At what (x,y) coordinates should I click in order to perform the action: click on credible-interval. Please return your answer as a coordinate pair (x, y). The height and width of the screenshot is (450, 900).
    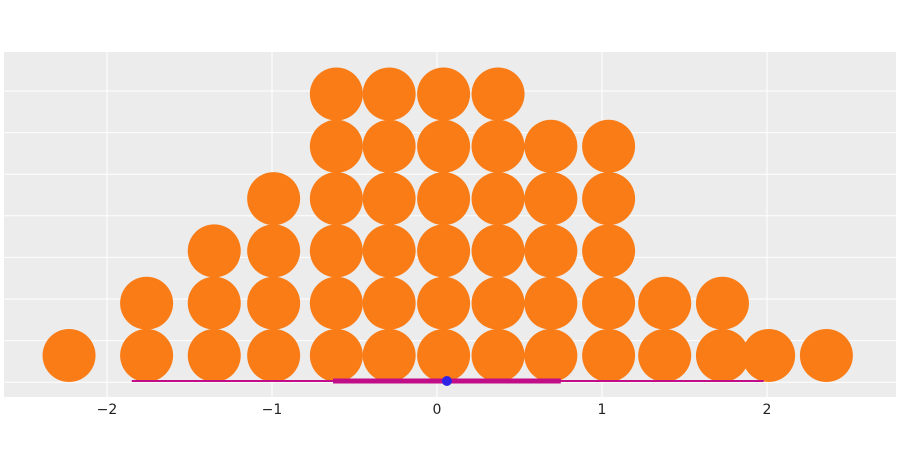
    Looking at the image, I should click on (447, 381).